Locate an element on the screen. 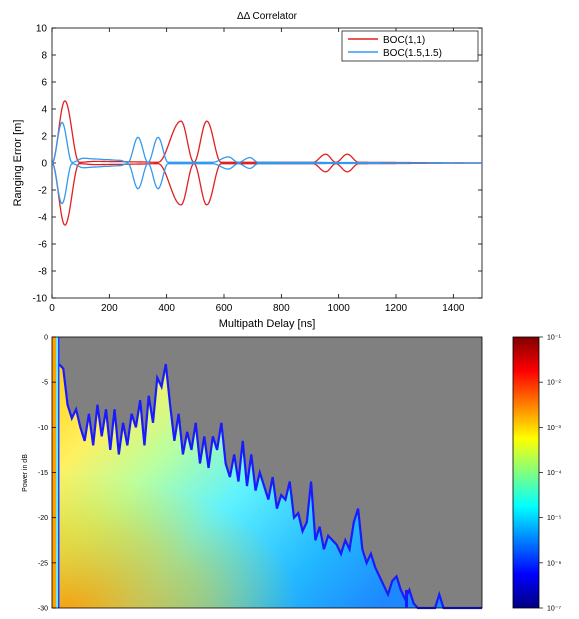 The width and height of the screenshot is (579, 619). xtick-label: 400 is located at coordinates (166, 308).